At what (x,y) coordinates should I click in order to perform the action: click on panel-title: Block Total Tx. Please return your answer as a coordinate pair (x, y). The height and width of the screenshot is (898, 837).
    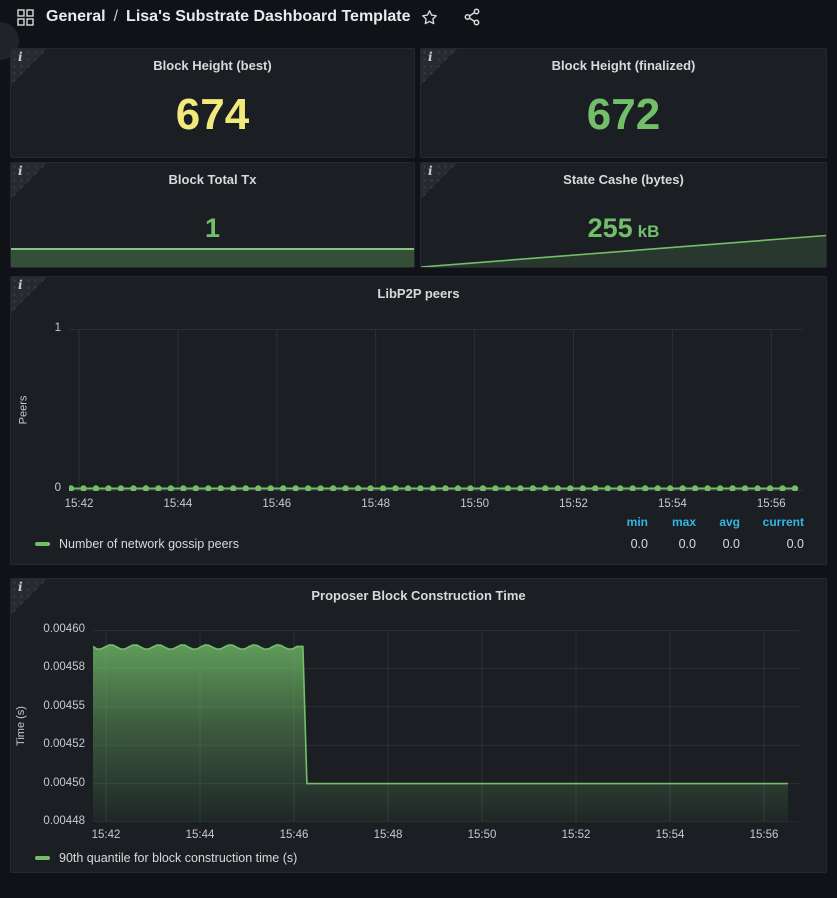
    Looking at the image, I should click on (212, 179).